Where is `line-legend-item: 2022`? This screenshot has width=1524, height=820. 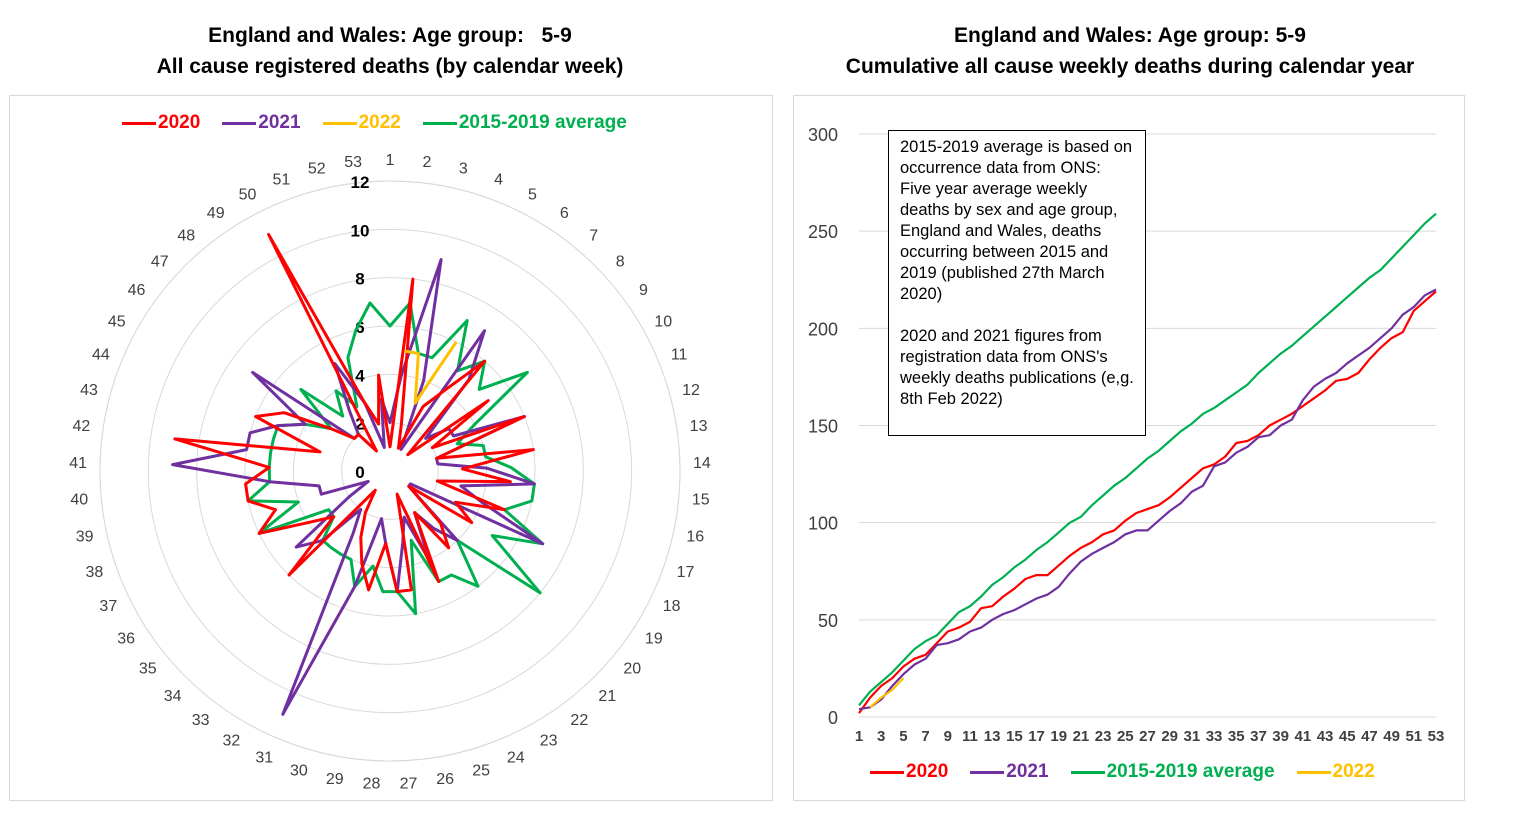
line-legend-item: 2022 is located at coordinates (1335, 772).